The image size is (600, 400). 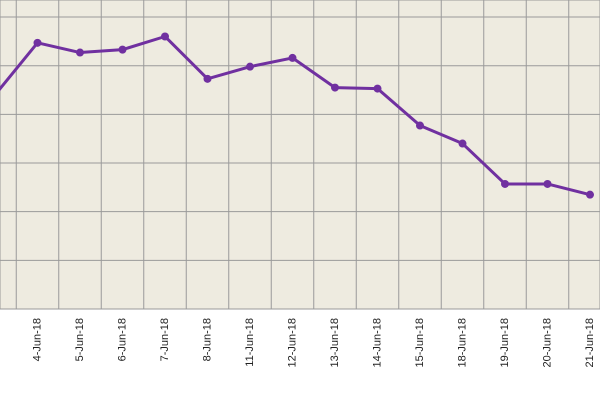 What do you see at coordinates (80, 339) in the screenshot?
I see `x-tick-label: 5-Jun-18` at bounding box center [80, 339].